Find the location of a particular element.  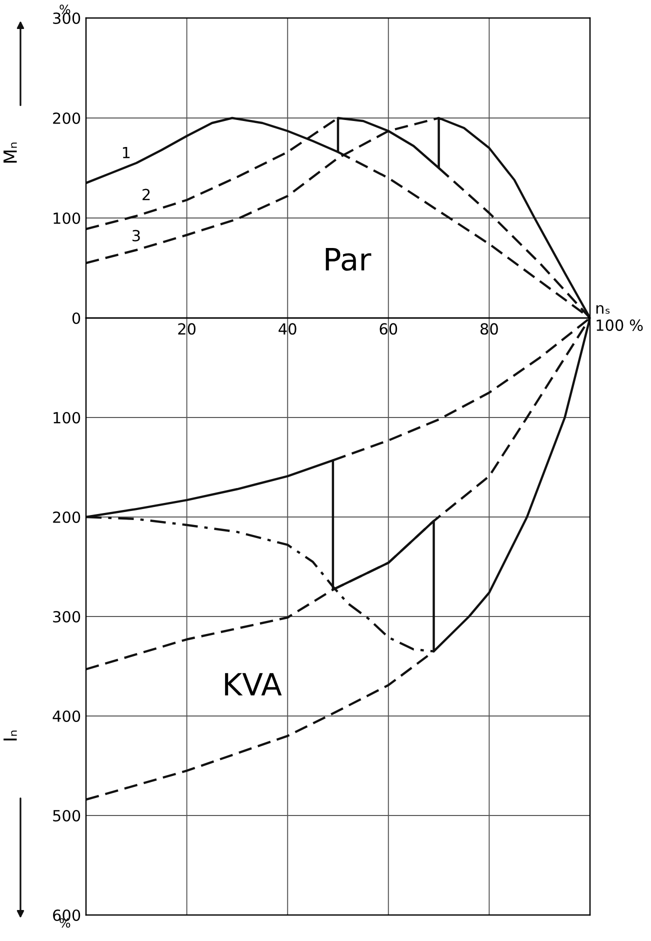

annotation: Par is located at coordinates (349, 259).